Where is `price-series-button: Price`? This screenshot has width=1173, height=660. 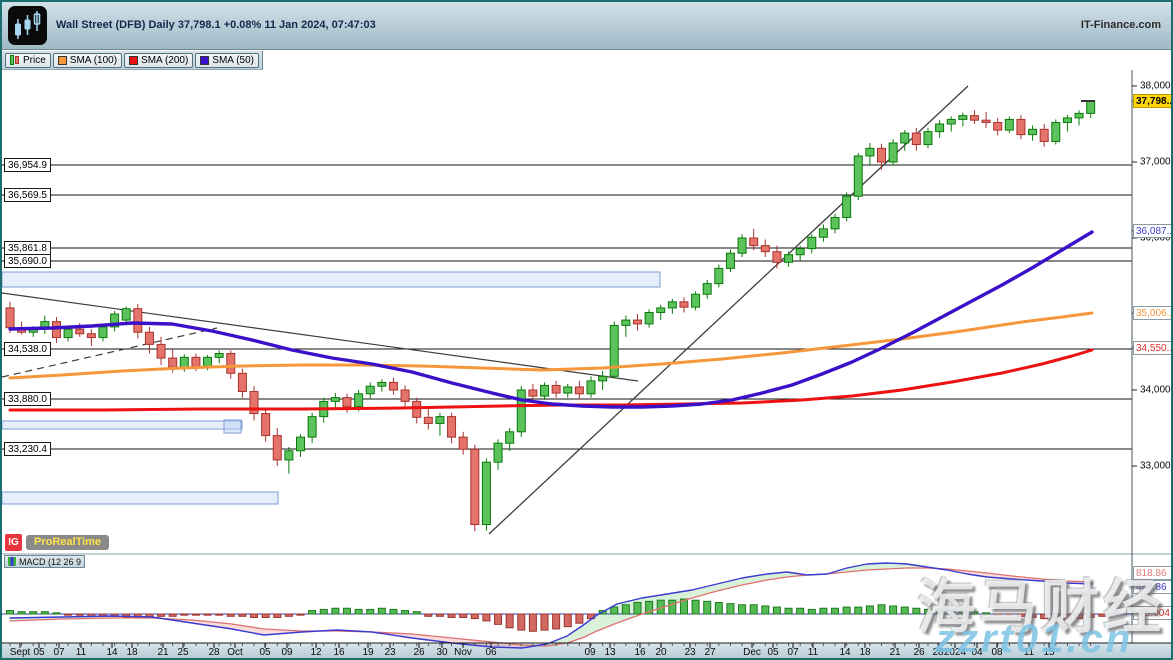
price-series-button: Price is located at coordinates (28, 60).